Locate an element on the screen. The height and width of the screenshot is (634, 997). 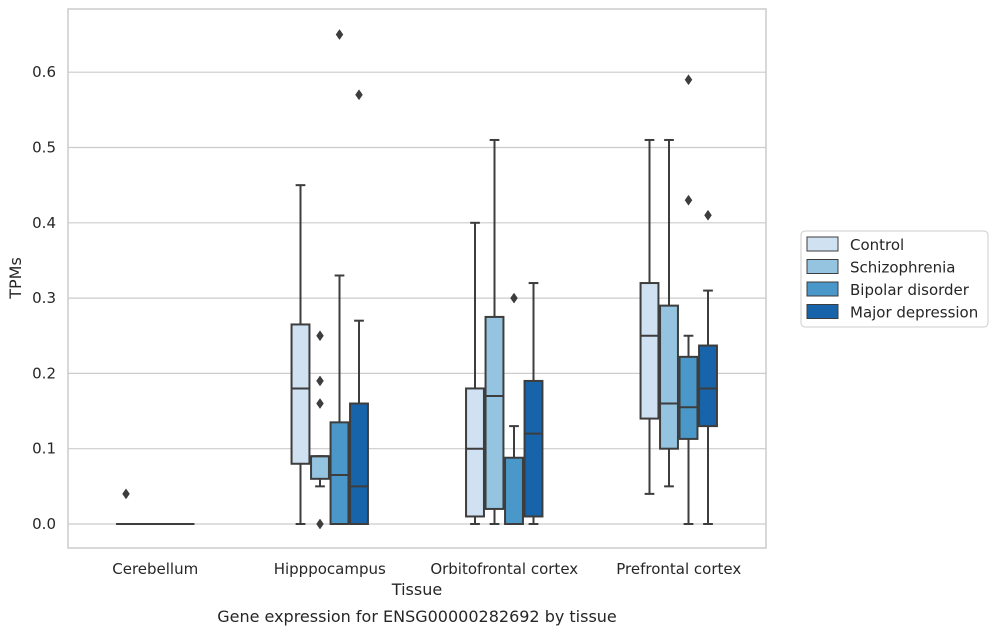
legend-label: Major depression is located at coordinates (914, 313).